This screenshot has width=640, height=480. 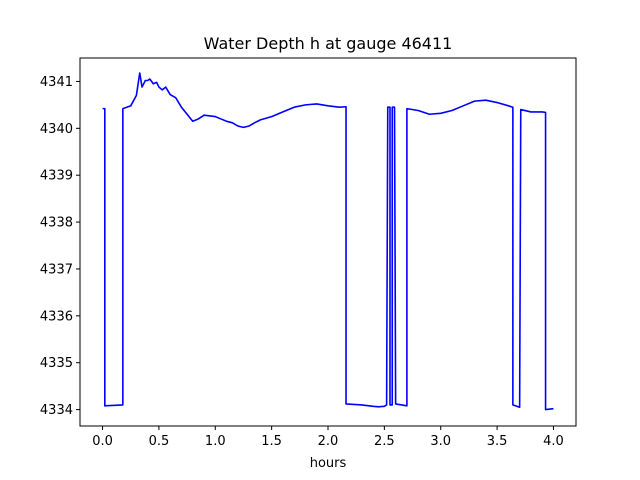 I want to click on x-tick-label: 0.5, so click(x=159, y=441).